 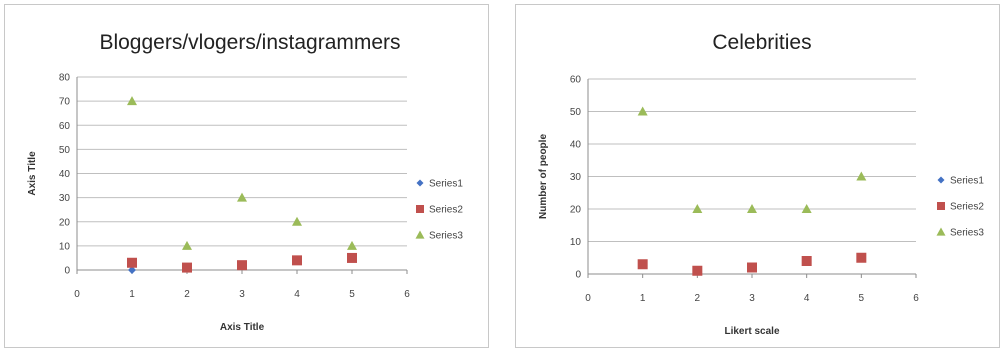 I want to click on x-axis-label: Likert scale, so click(x=751, y=331).